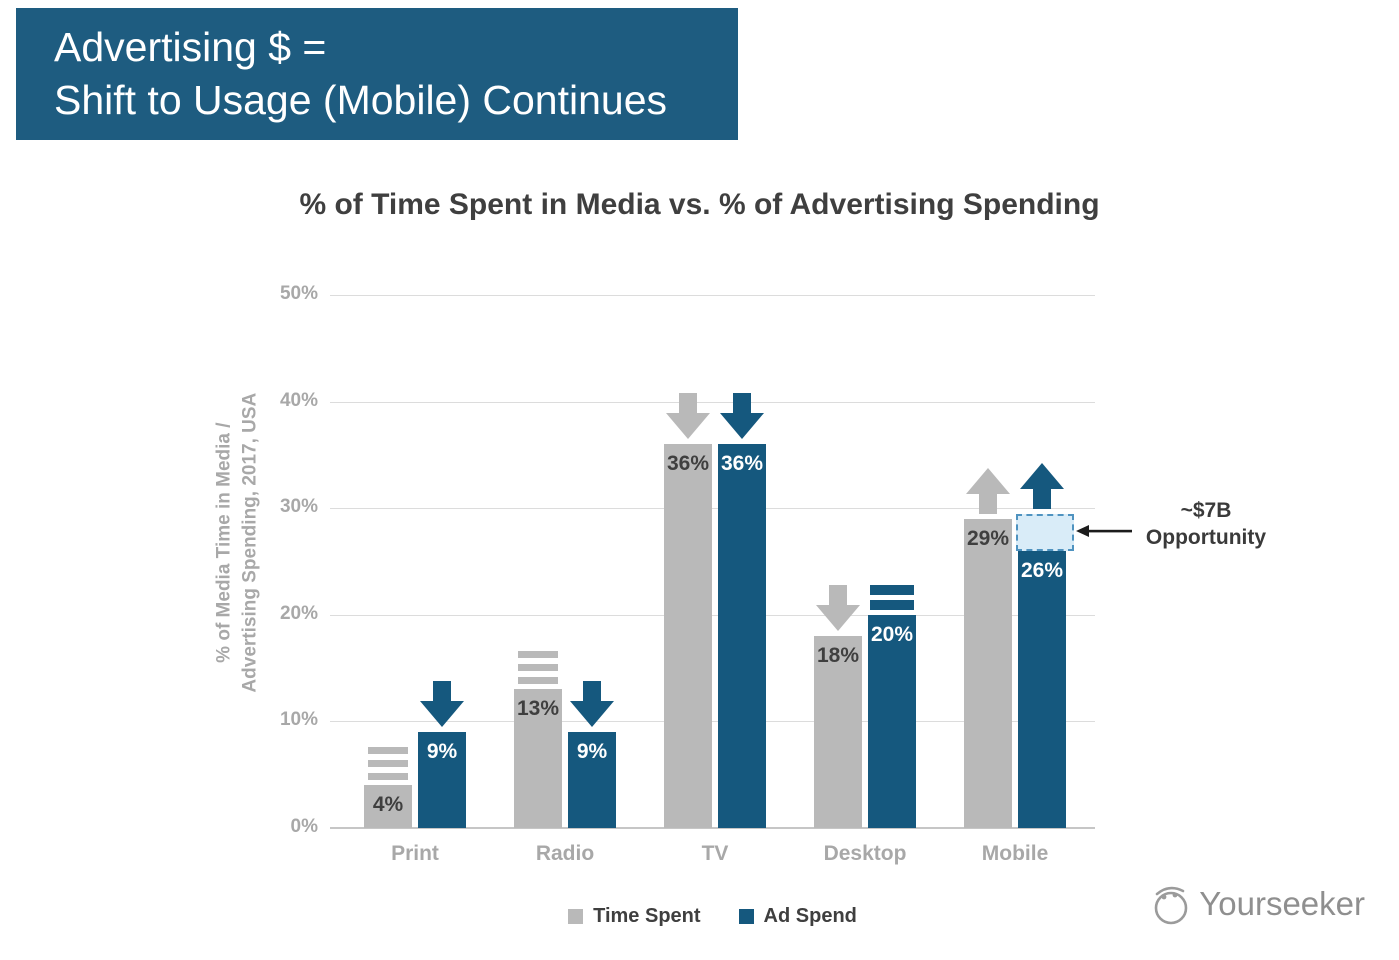 The width and height of the screenshot is (1399, 960). What do you see at coordinates (442, 704) in the screenshot?
I see `trend-down-icon-ad-spend-print` at bounding box center [442, 704].